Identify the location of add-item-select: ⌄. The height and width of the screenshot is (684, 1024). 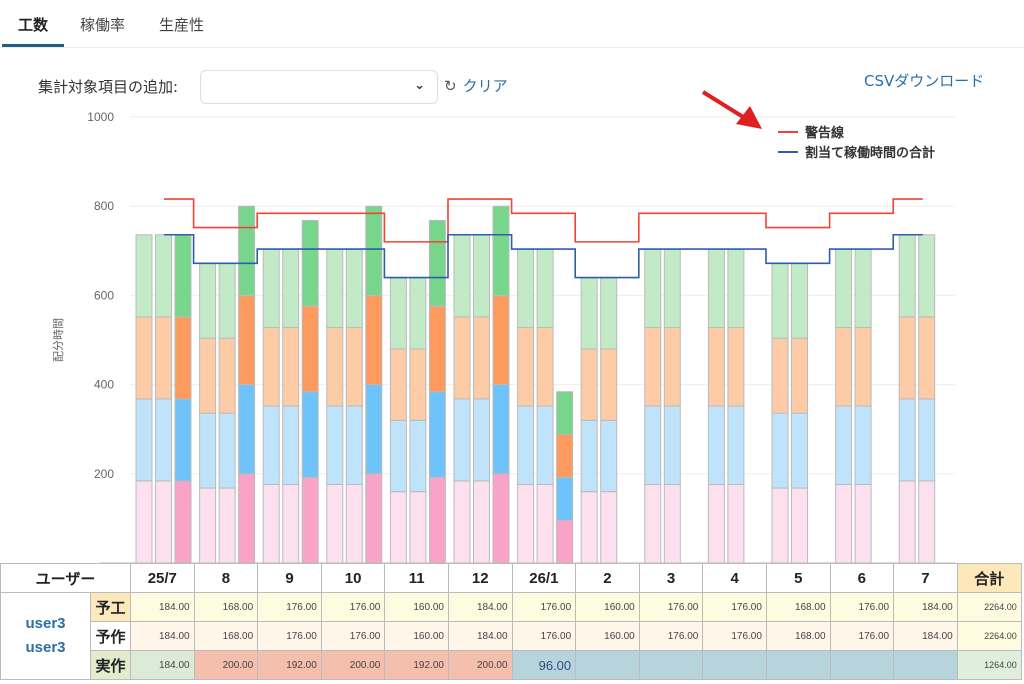
(319, 87).